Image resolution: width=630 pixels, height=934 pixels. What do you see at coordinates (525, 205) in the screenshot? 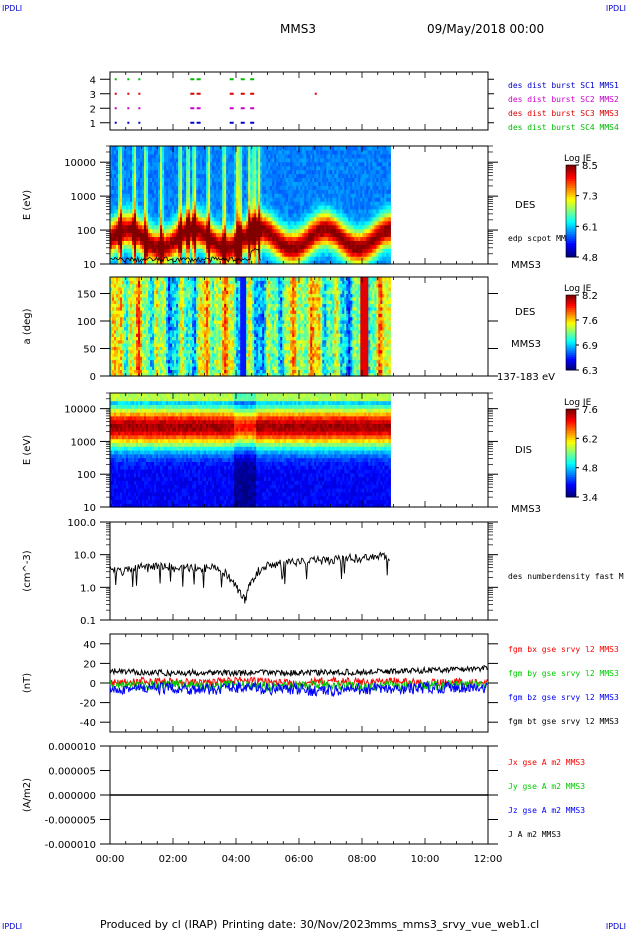
I see `des-energy-label: DES` at bounding box center [525, 205].